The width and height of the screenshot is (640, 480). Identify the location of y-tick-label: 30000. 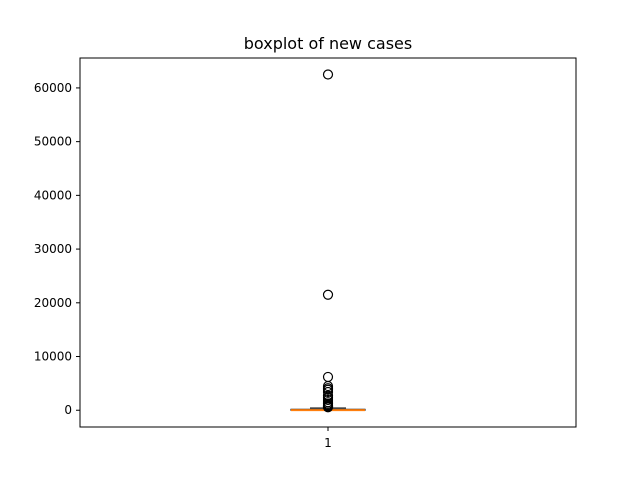
(53, 249).